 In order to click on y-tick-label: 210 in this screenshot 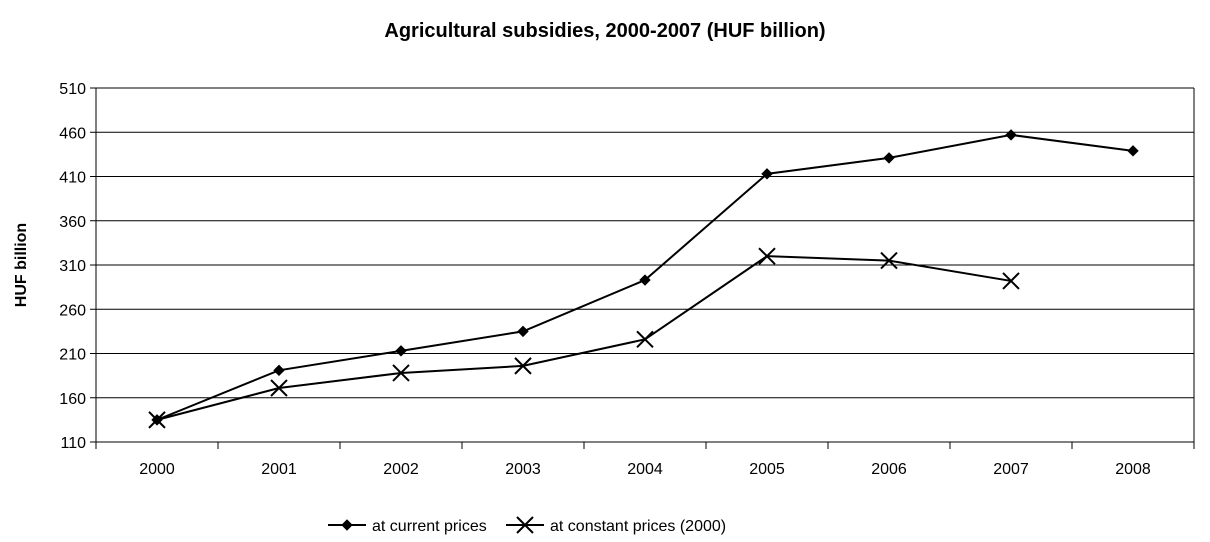, I will do `click(72, 355)`.